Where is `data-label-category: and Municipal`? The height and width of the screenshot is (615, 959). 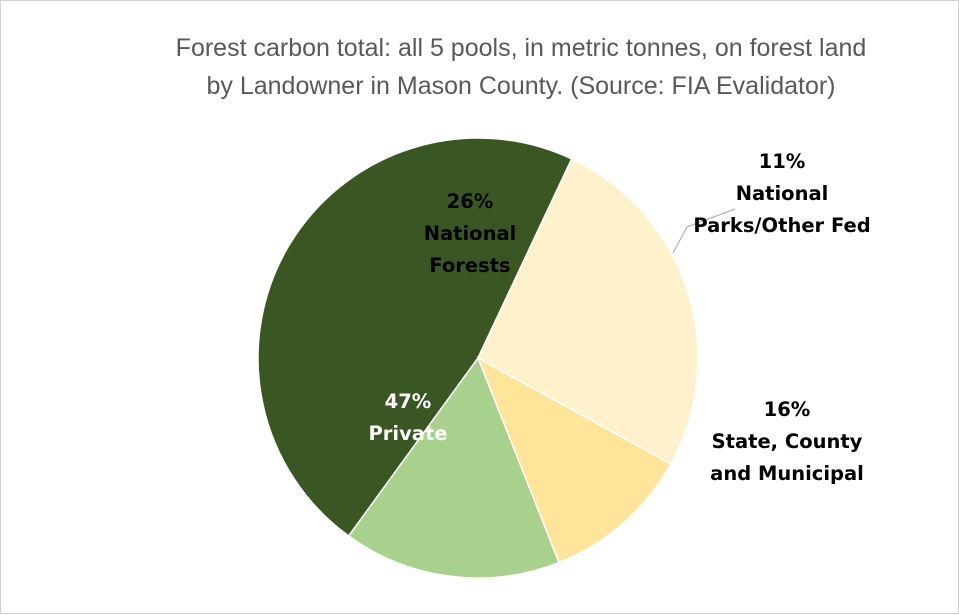 data-label-category: and Municipal is located at coordinates (787, 473).